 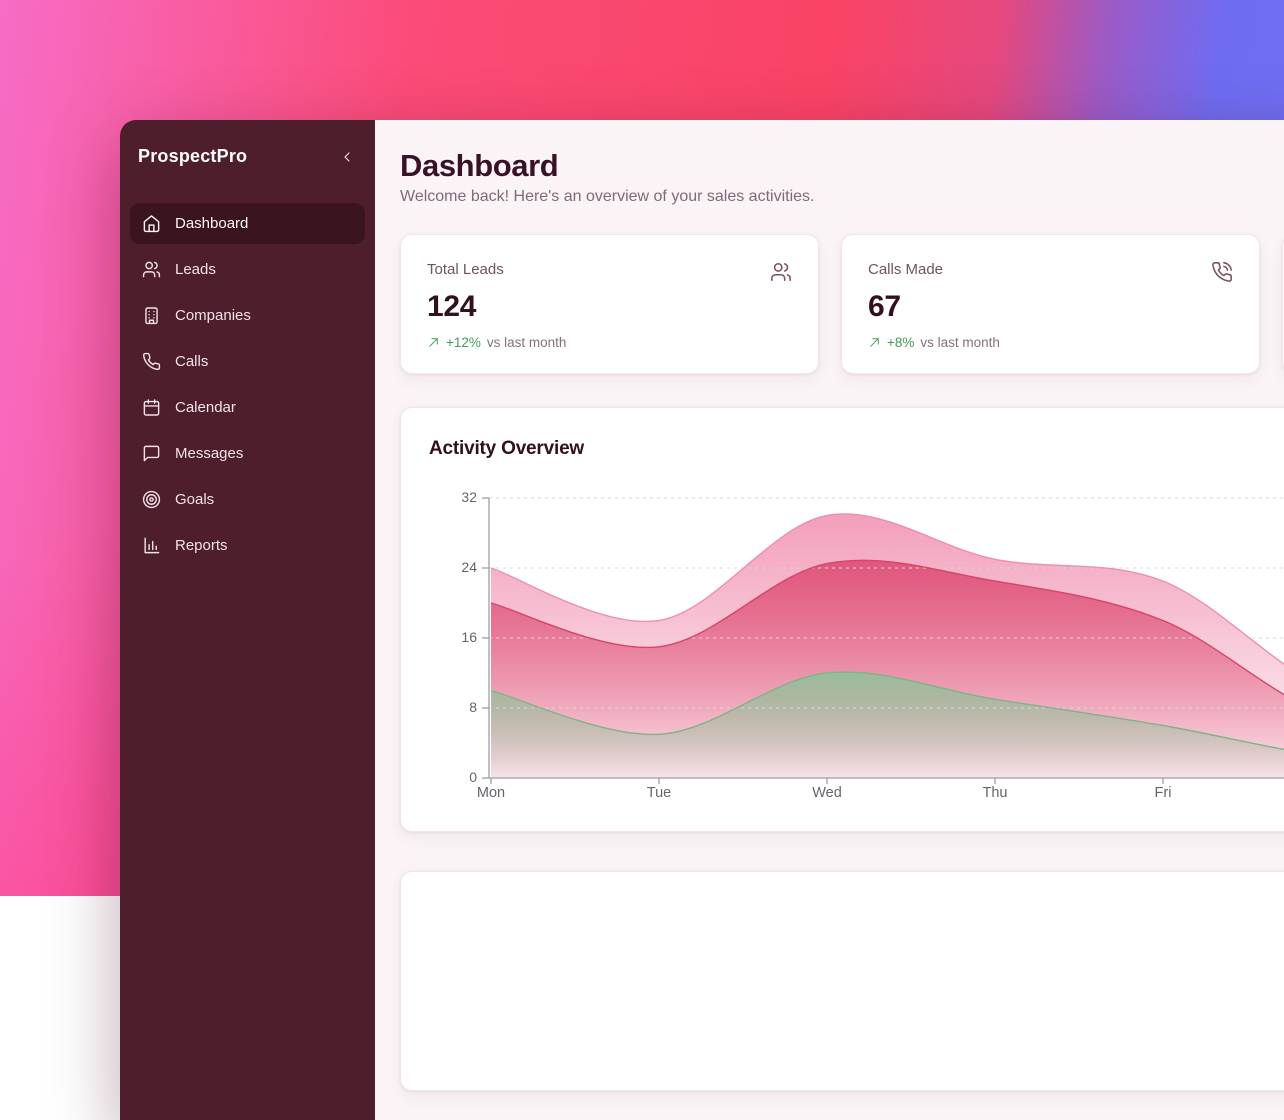 I want to click on stat-trend-percent: +8%, so click(x=901, y=342).